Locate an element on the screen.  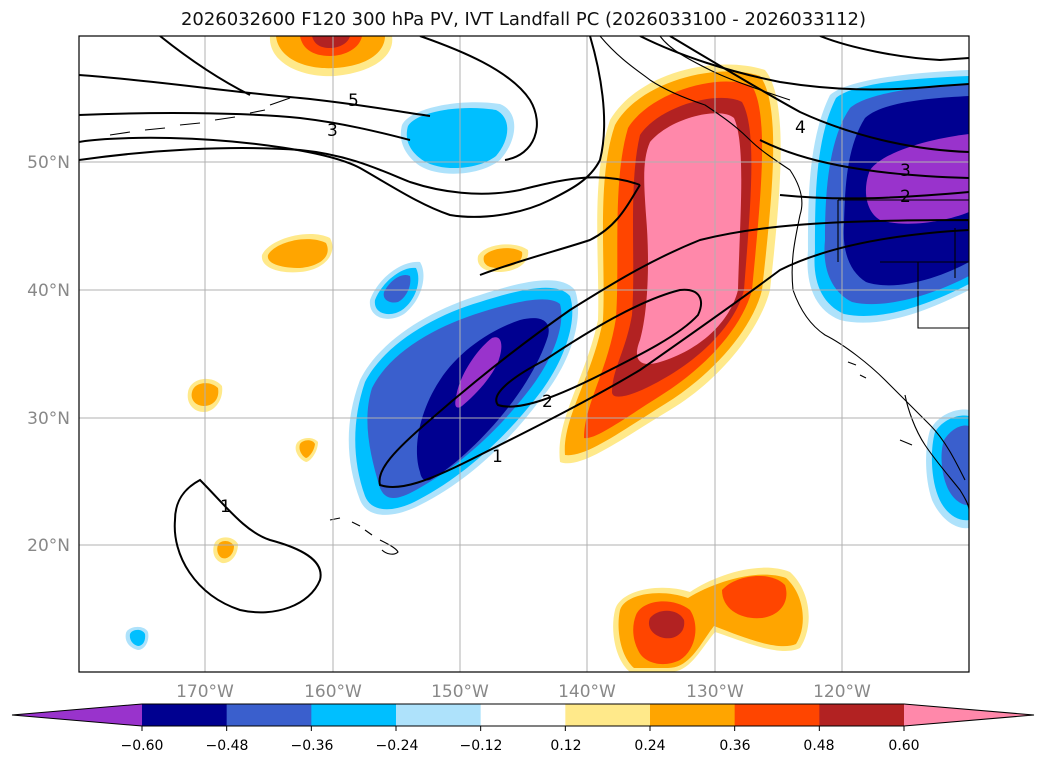
colorbar-tick-label: −0.60 is located at coordinates (142, 746).